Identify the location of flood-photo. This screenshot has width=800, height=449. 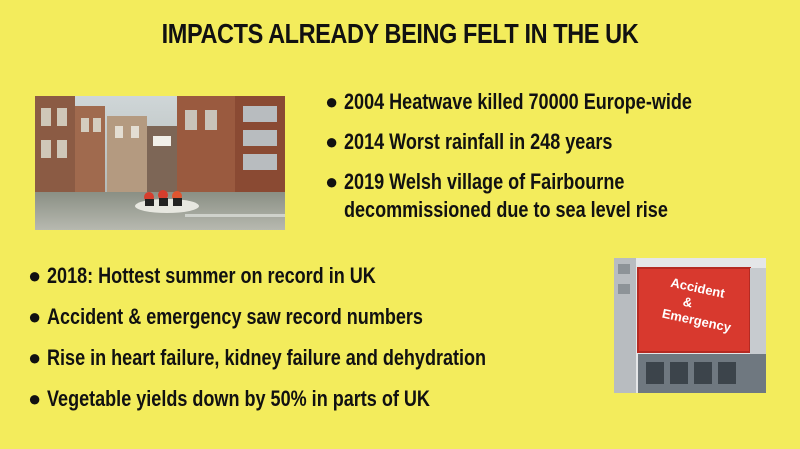
(160, 163).